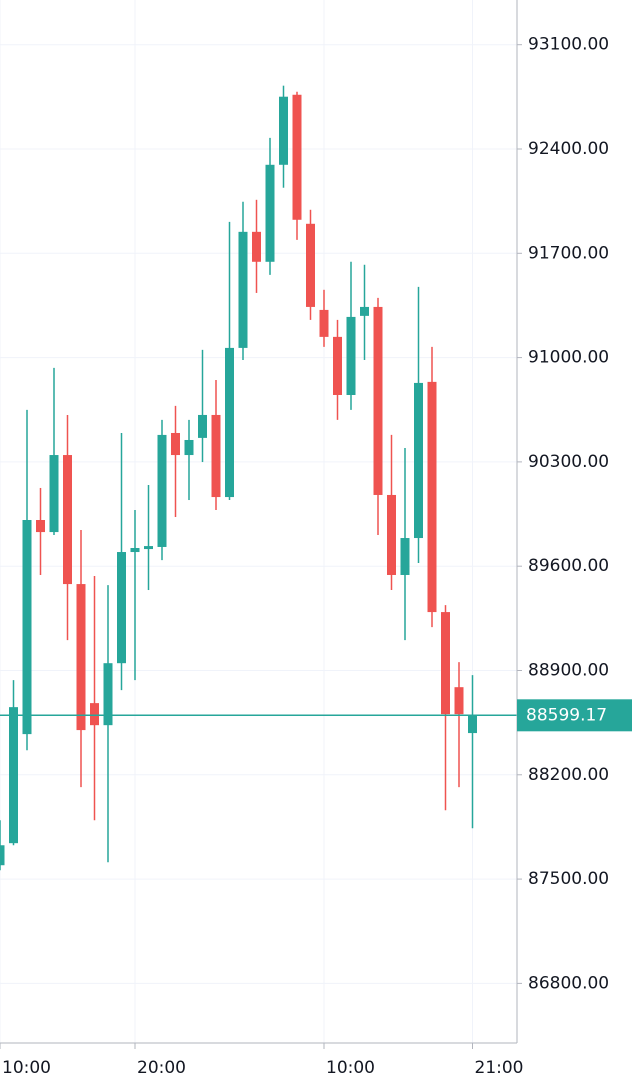 The width and height of the screenshot is (632, 1088). What do you see at coordinates (568, 670) in the screenshot?
I see `y-tick-label: 88900.00` at bounding box center [568, 670].